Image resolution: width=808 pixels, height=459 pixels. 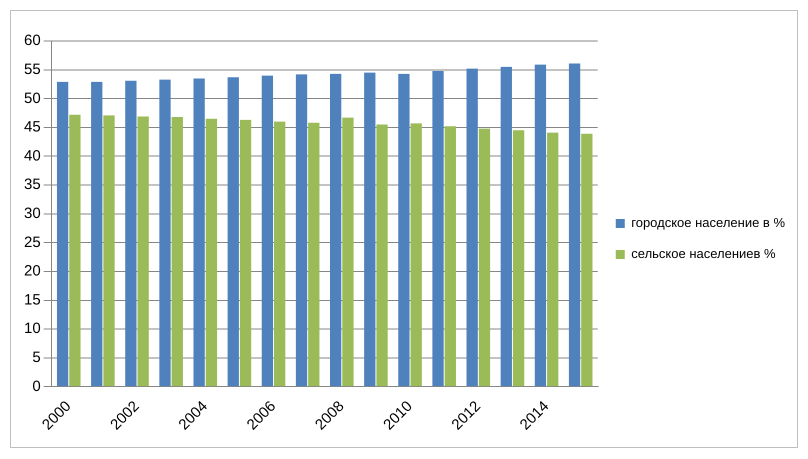 What do you see at coordinates (32, 213) in the screenshot?
I see `y-tick-label: 30` at bounding box center [32, 213].